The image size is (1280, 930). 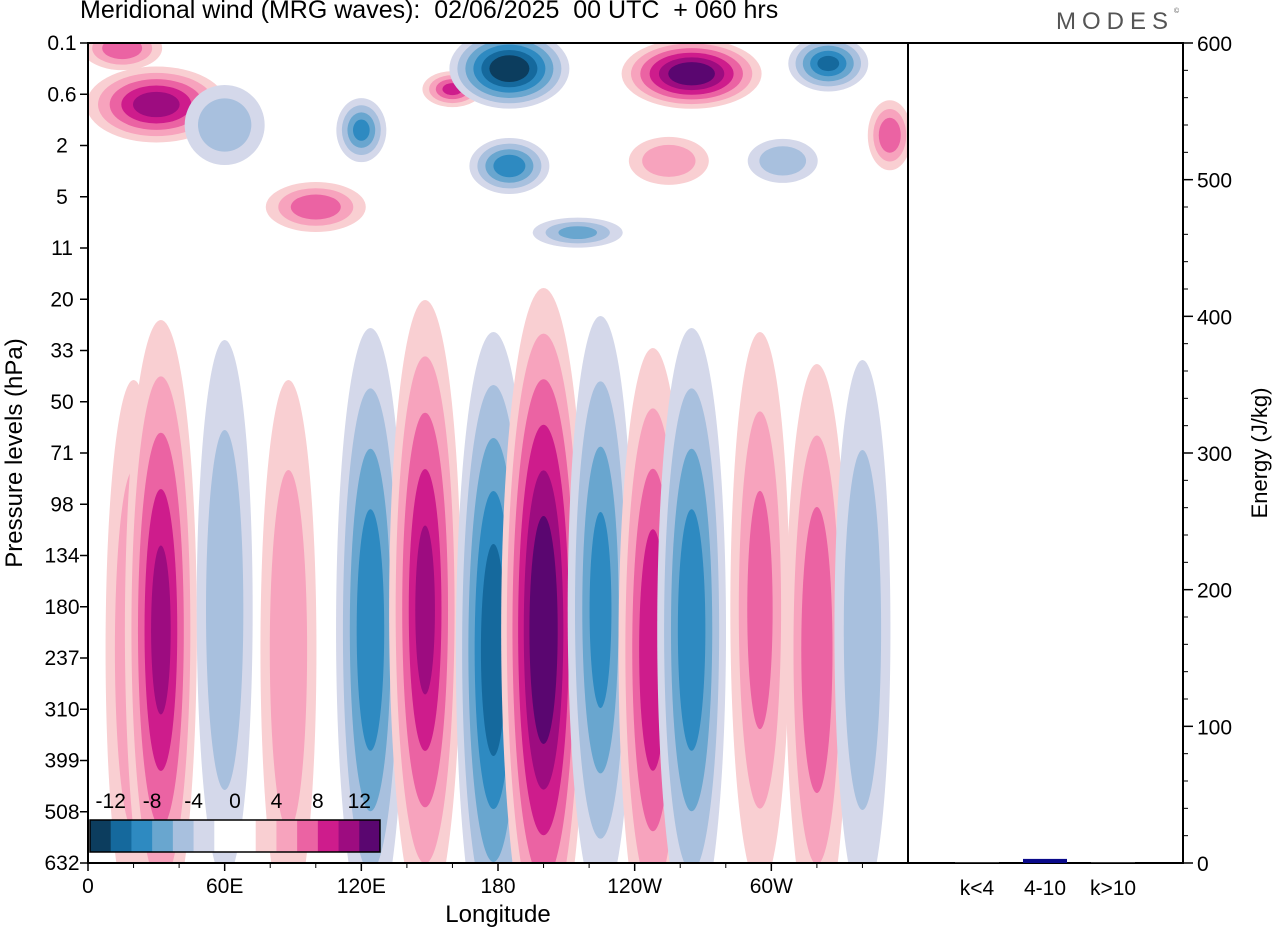 What do you see at coordinates (1113, 888) in the screenshot?
I see `energy-category-label: k>10` at bounding box center [1113, 888].